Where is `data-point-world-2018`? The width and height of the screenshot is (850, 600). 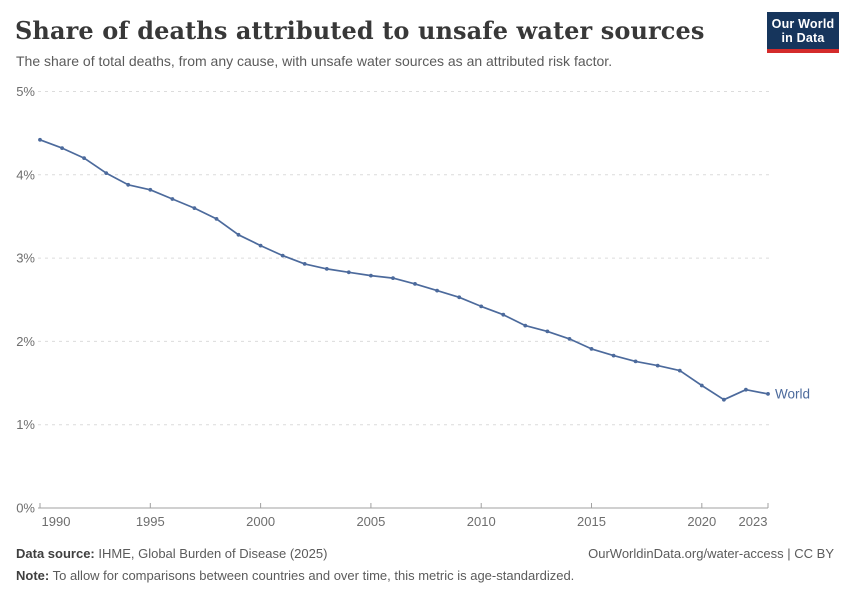
data-point-world-2018 is located at coordinates (657, 365).